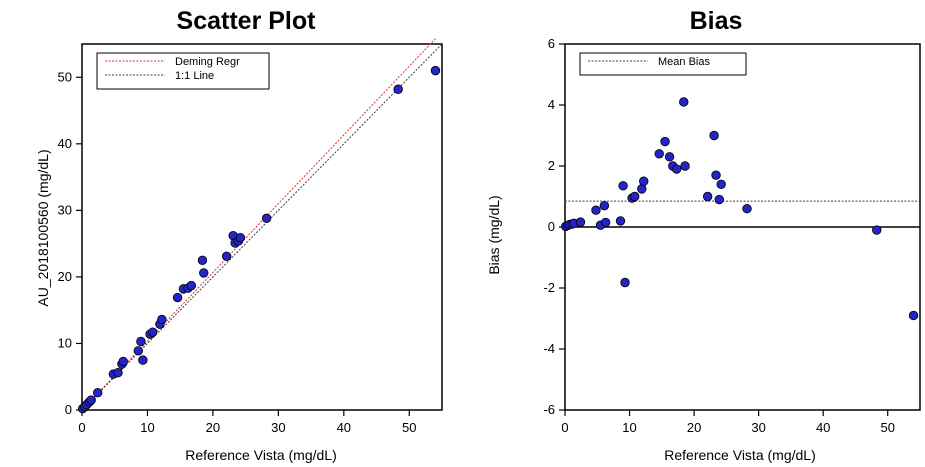 This screenshot has height=467, width=925. I want to click on chart-title: Scatter Plot, so click(247, 21).